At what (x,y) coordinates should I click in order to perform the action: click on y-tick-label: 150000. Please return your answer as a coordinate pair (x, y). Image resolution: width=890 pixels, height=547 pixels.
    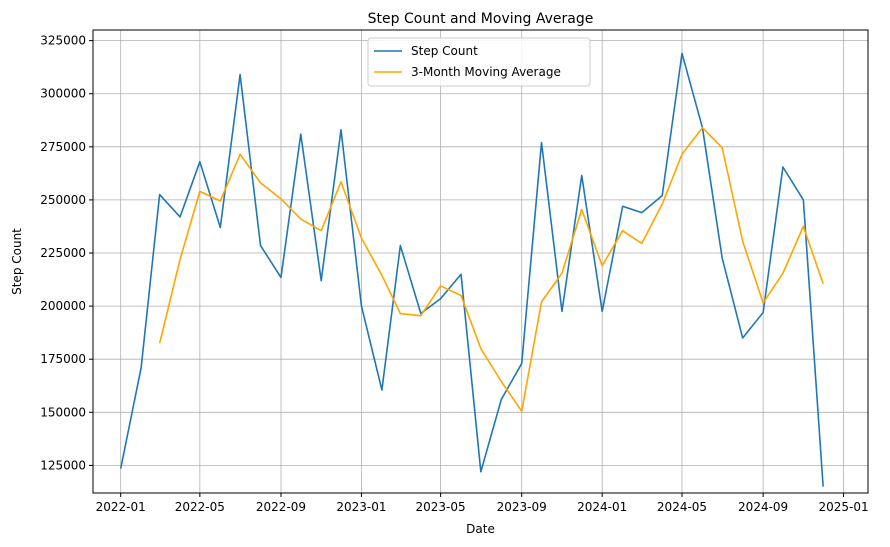
    Looking at the image, I should click on (63, 412).